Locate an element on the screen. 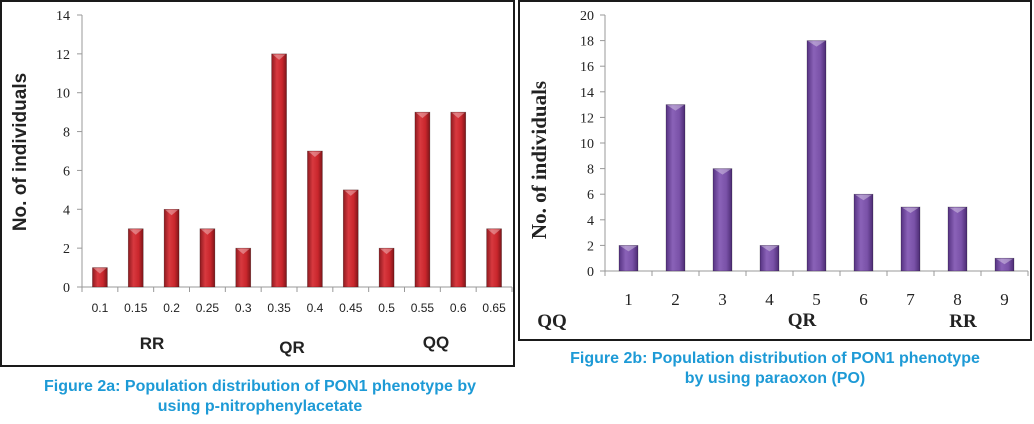  x-tick-label: 0.2 is located at coordinates (171, 308).